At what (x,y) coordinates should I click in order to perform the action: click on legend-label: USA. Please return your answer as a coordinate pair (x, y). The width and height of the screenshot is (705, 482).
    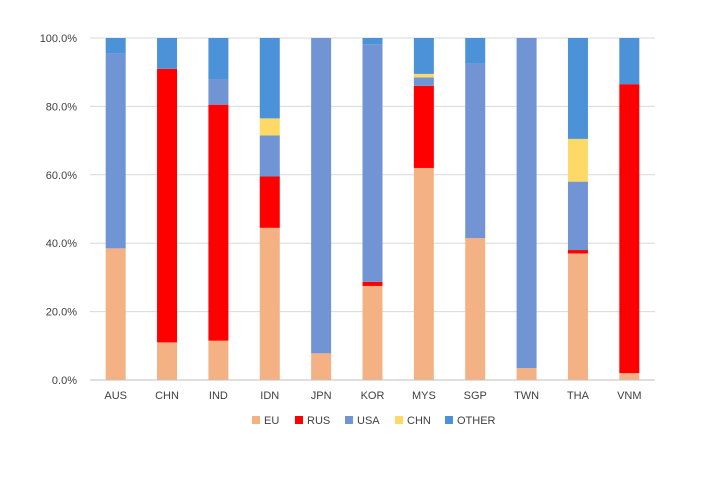
    Looking at the image, I should click on (368, 421).